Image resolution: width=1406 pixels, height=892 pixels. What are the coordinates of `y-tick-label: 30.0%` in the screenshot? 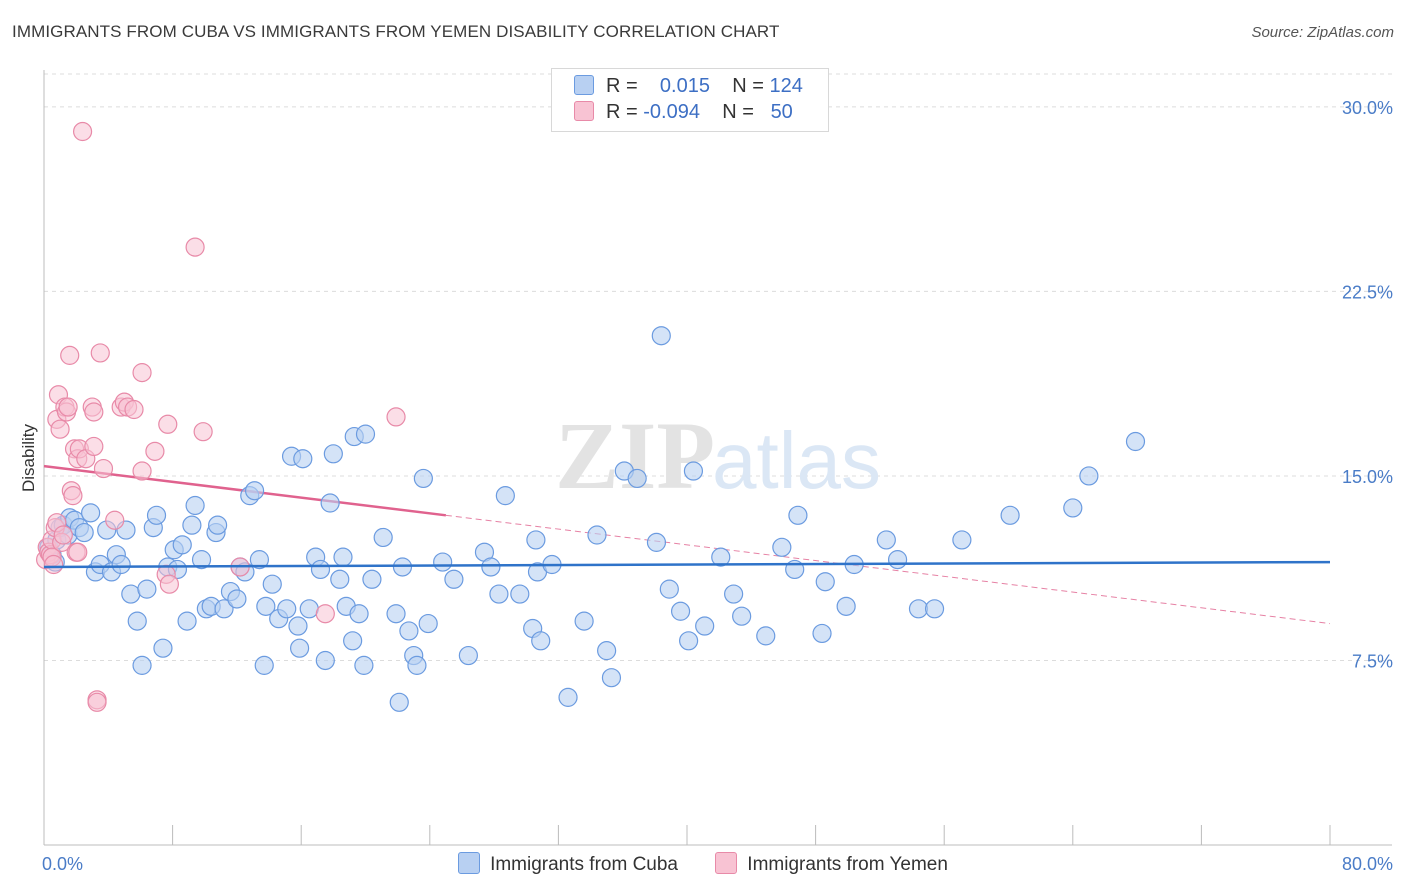 It's located at (1367, 108).